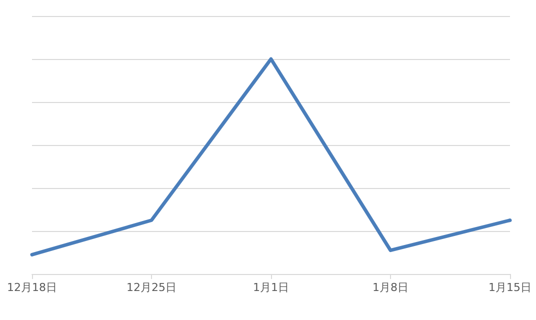 The image size is (536, 320). Describe the element at coordinates (271, 287) in the screenshot. I see `x-tick-label: 1月1日` at that location.